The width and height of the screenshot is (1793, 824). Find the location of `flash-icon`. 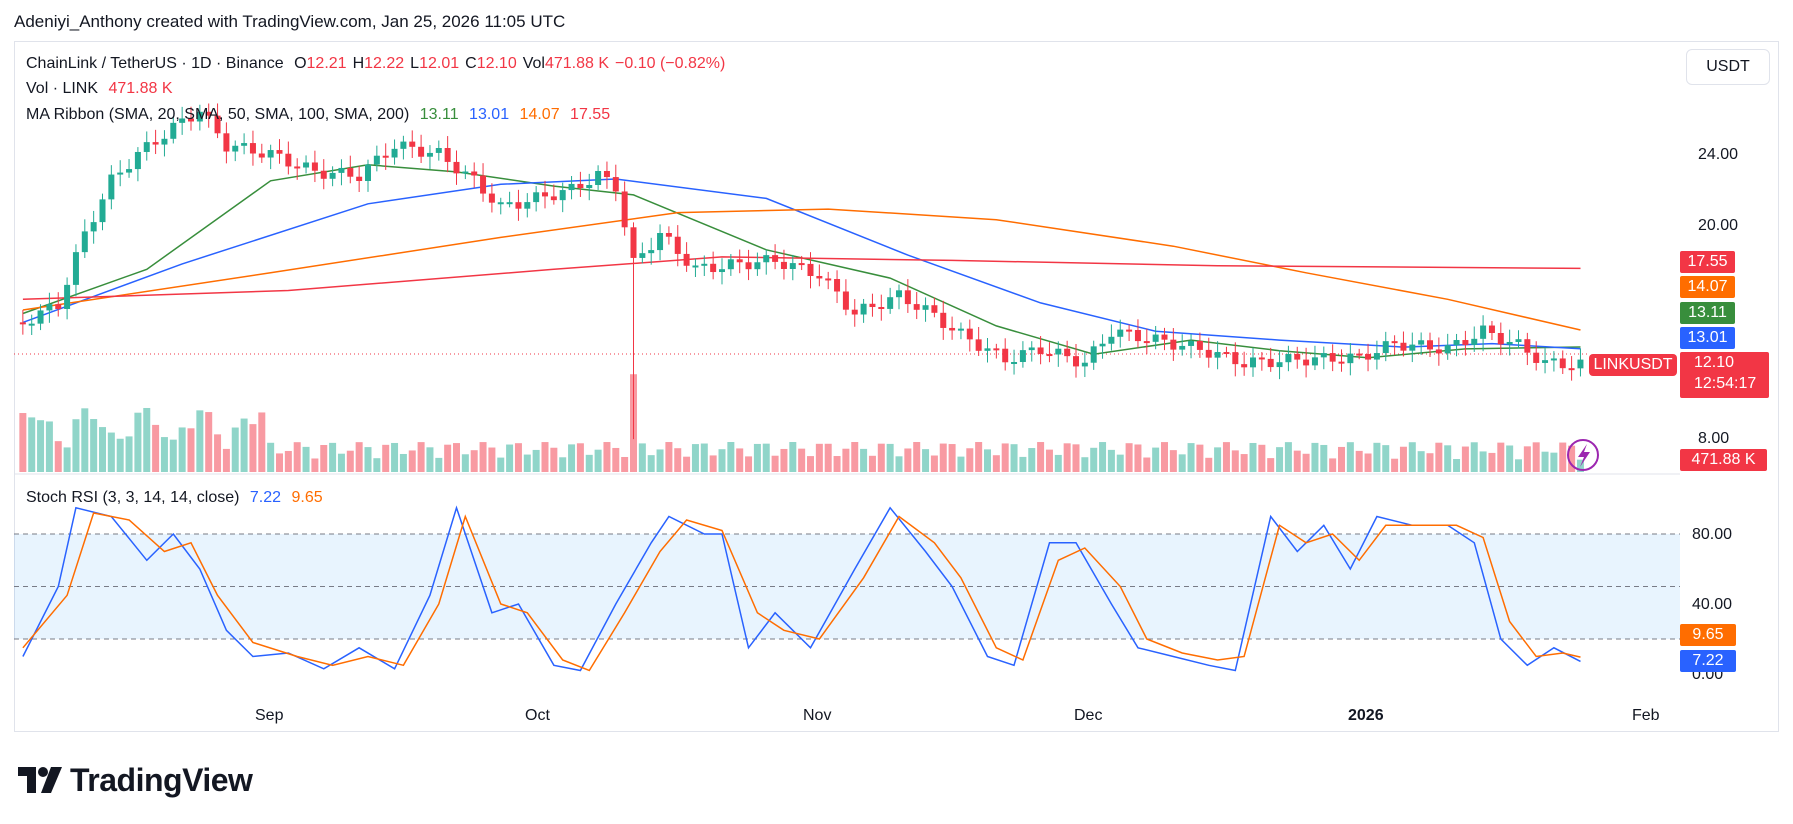

flash-icon is located at coordinates (1583, 455).